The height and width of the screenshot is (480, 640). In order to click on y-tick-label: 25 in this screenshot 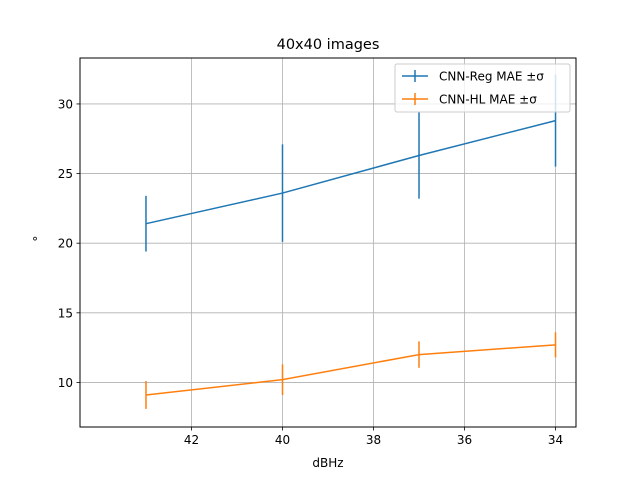, I will do `click(65, 174)`.